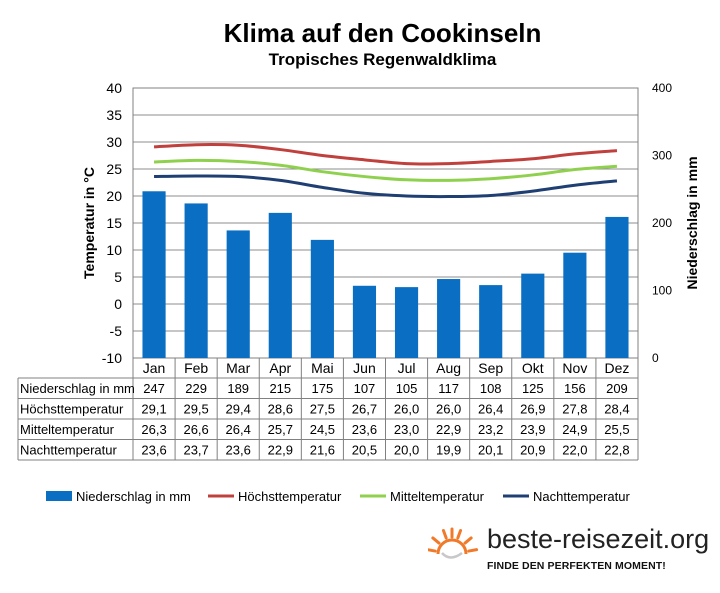 The width and height of the screenshot is (720, 593). I want to click on category-label: Jul, so click(407, 368).